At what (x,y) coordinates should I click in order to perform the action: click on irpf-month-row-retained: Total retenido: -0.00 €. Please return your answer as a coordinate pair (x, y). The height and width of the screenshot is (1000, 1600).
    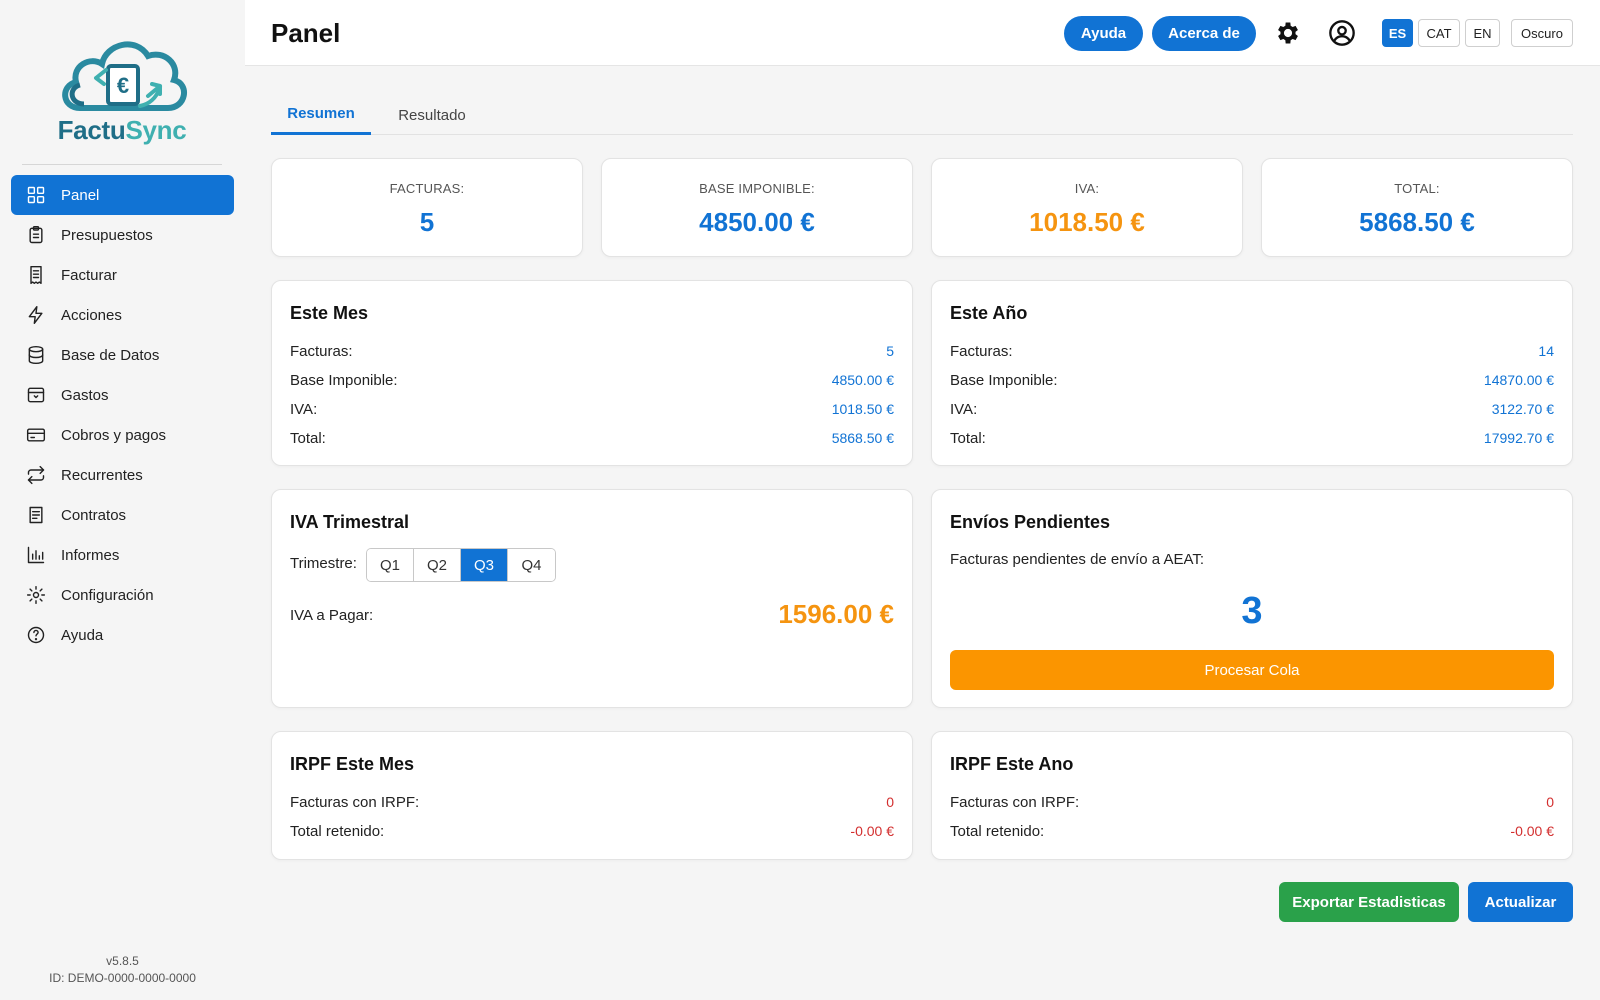
    Looking at the image, I should click on (592, 831).